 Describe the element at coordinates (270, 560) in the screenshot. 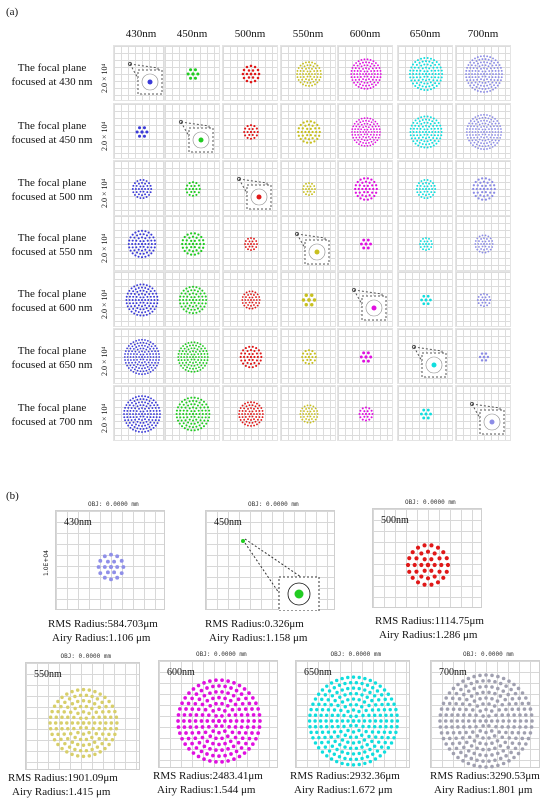

I see `spot-diagram-plot: 450nm` at that location.